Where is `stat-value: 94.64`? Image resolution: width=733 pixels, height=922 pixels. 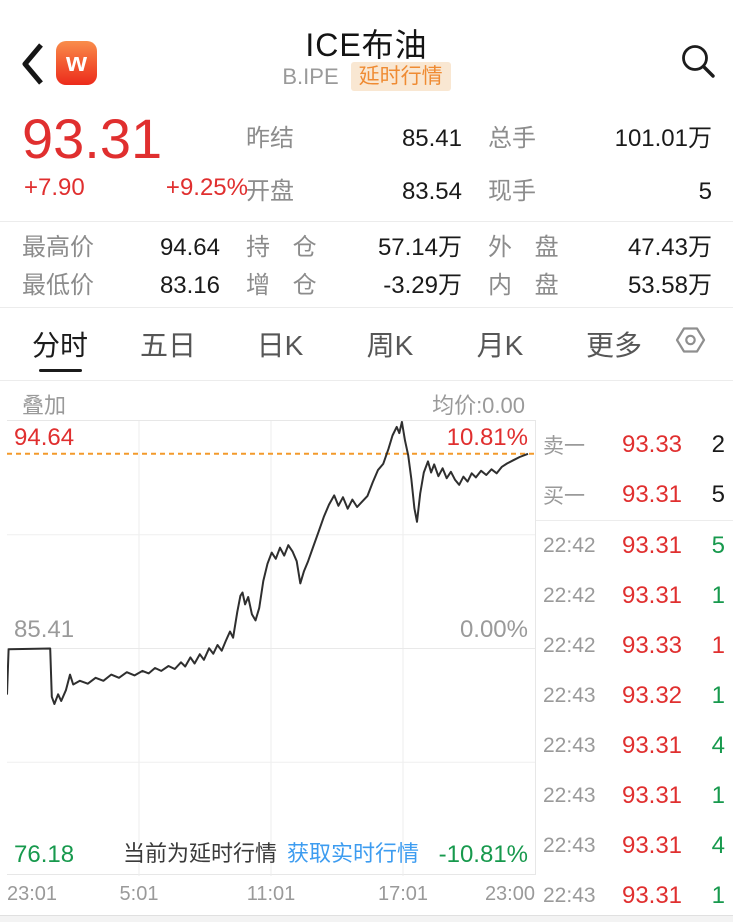
stat-value: 94.64 is located at coordinates (189, 247).